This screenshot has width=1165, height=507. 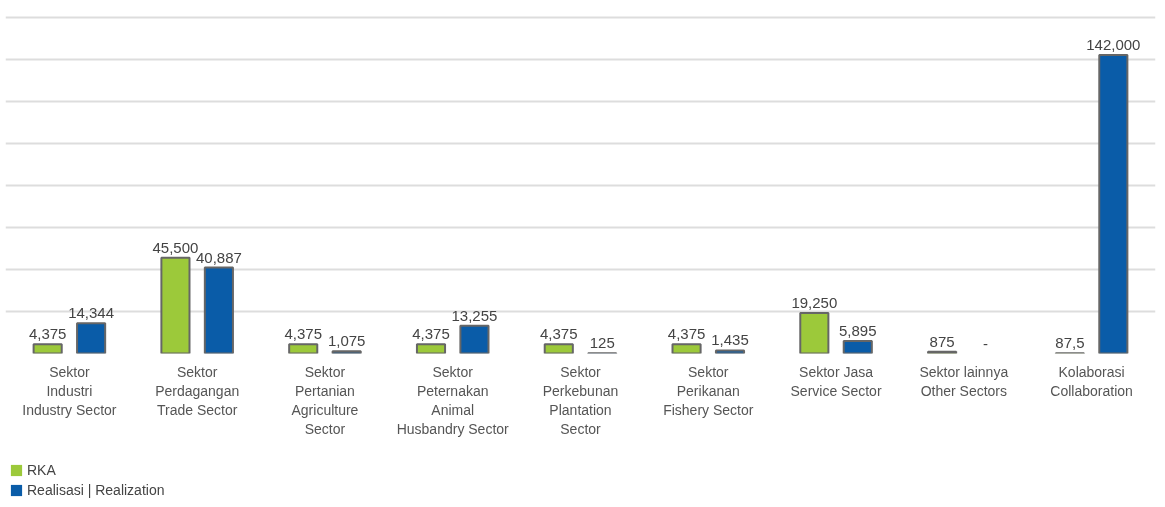 What do you see at coordinates (942, 341) in the screenshot?
I see `data-label: 875` at bounding box center [942, 341].